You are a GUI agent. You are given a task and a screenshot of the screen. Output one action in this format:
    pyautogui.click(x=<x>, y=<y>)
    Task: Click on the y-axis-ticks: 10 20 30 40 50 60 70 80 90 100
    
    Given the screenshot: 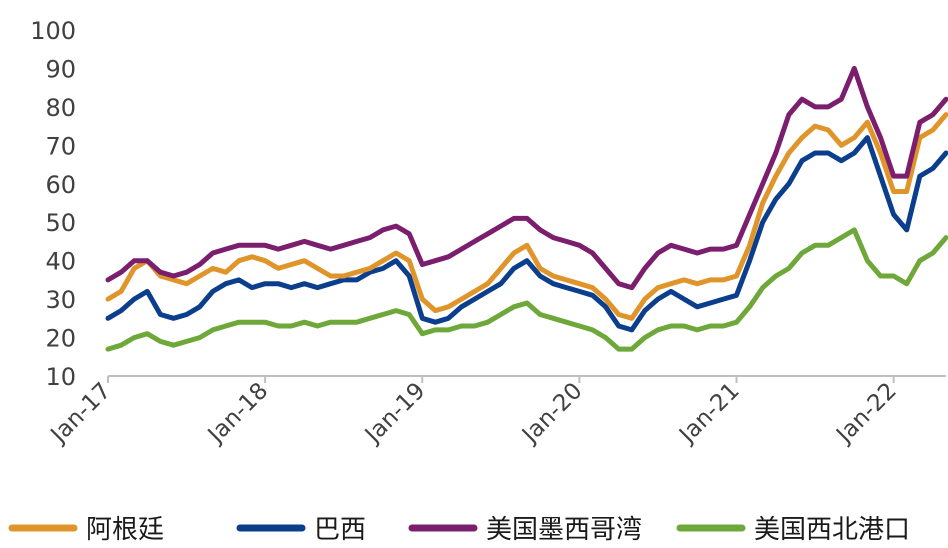 What is the action you would take?
    pyautogui.click(x=53, y=204)
    